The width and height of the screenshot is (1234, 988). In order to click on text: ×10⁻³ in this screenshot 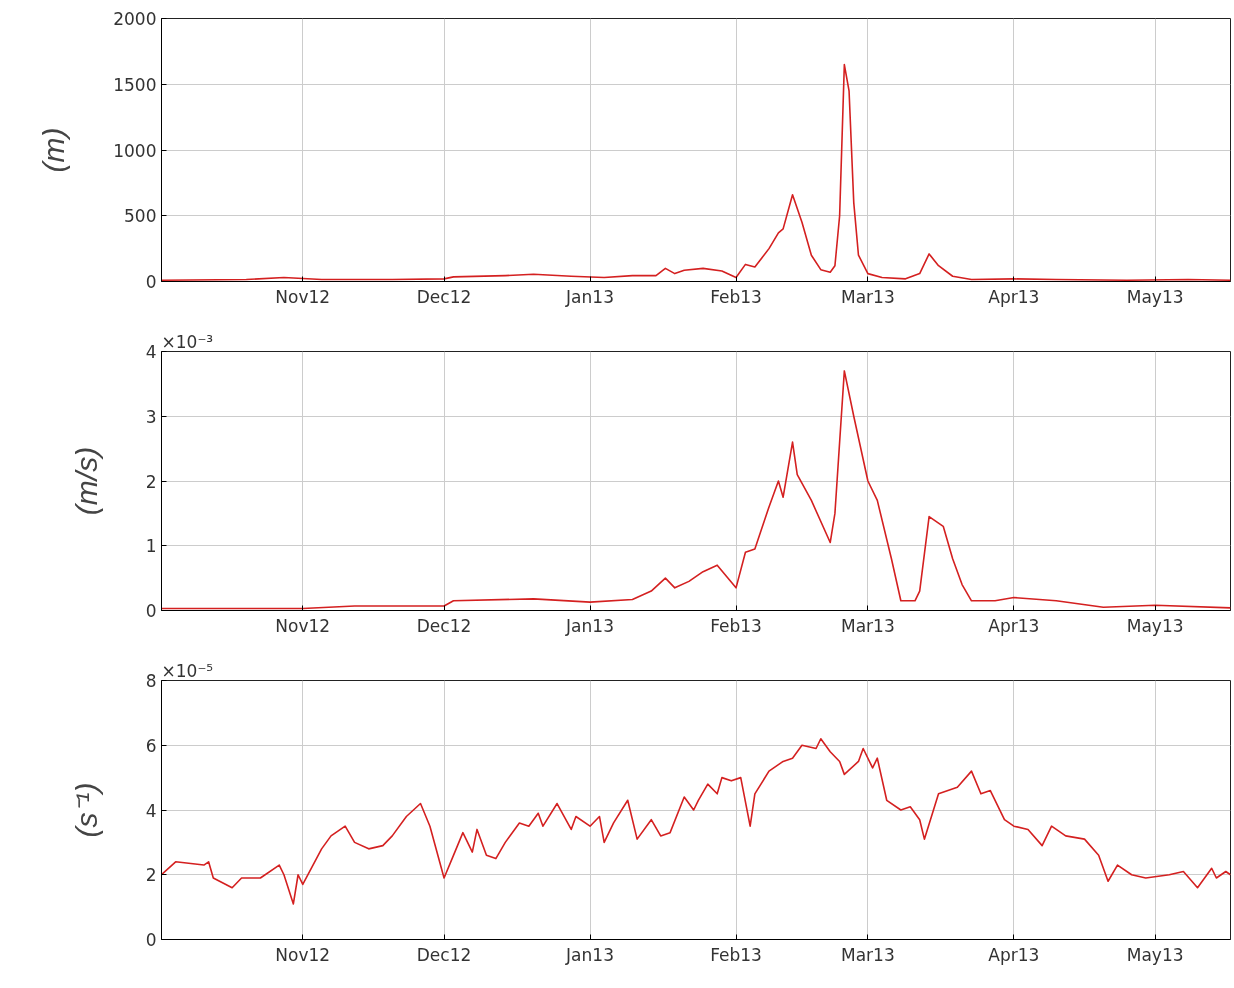, I will do `click(187, 341)`.